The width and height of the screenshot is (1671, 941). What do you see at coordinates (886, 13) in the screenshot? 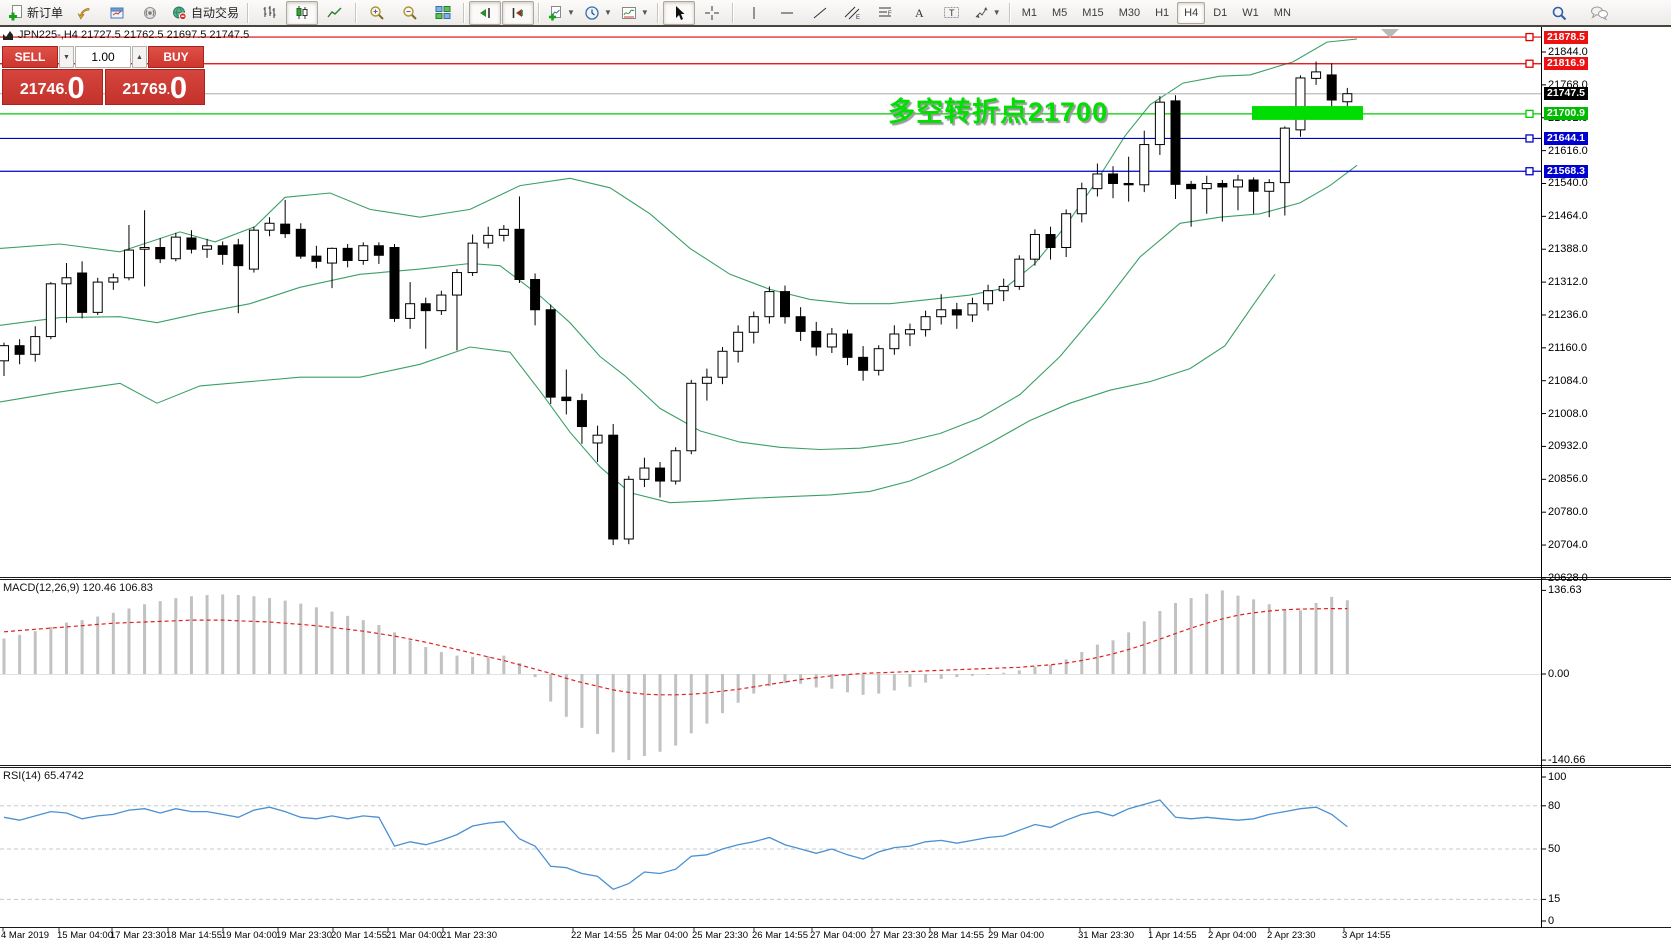
I see `fibonacci-tool-button: F` at bounding box center [886, 13].